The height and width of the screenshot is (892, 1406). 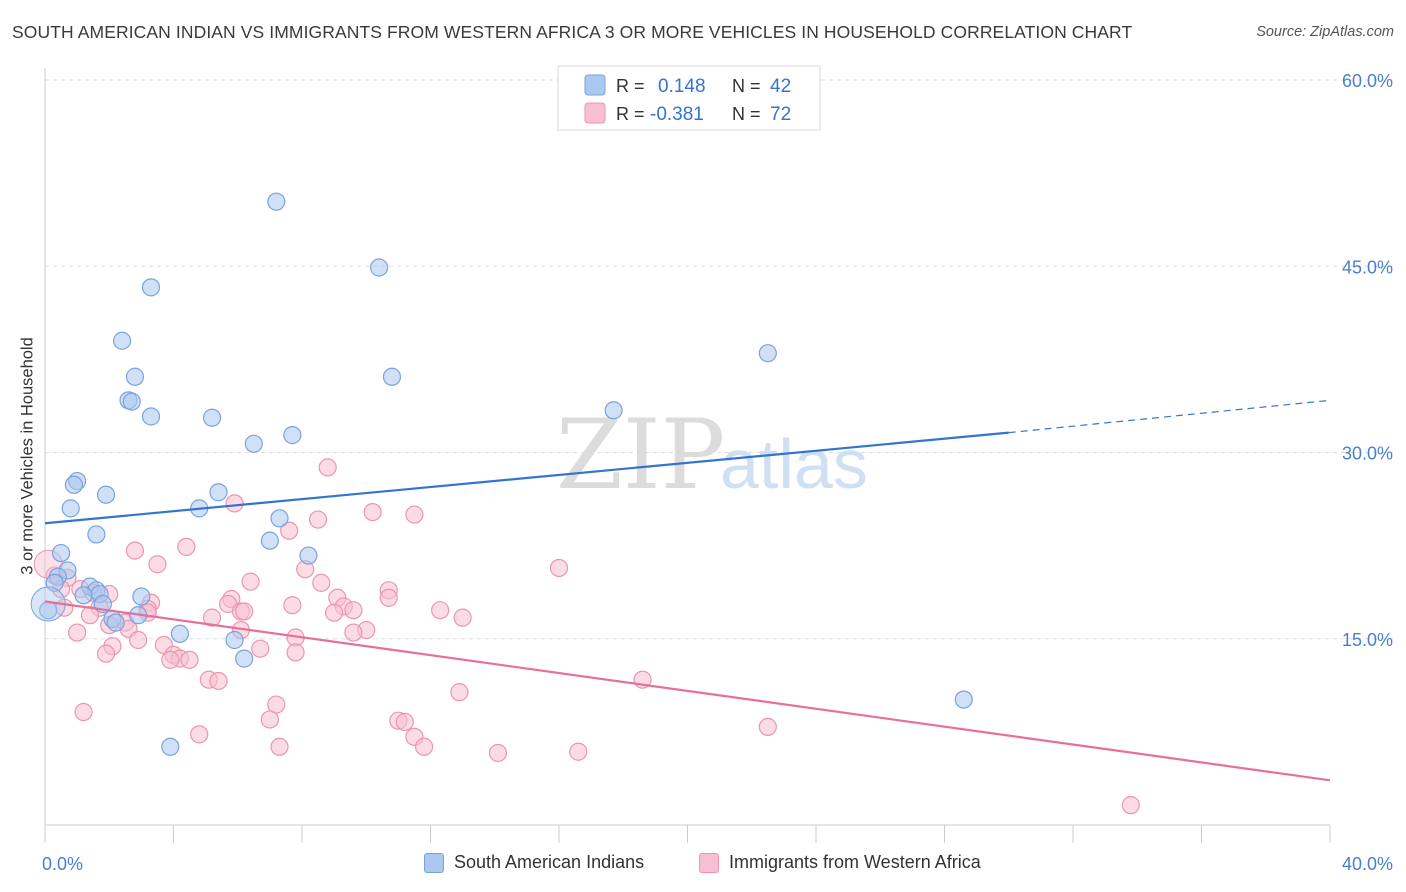 I want to click on legend-item-south-american-indians: South American Indians, so click(x=534, y=862).